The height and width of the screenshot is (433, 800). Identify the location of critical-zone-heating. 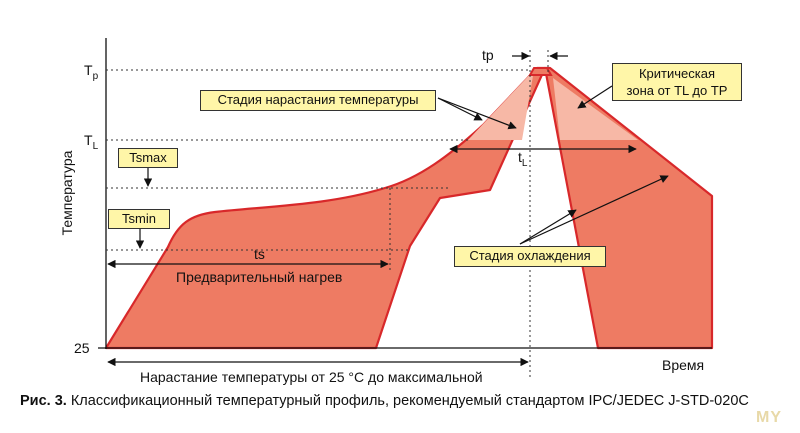
(501, 105).